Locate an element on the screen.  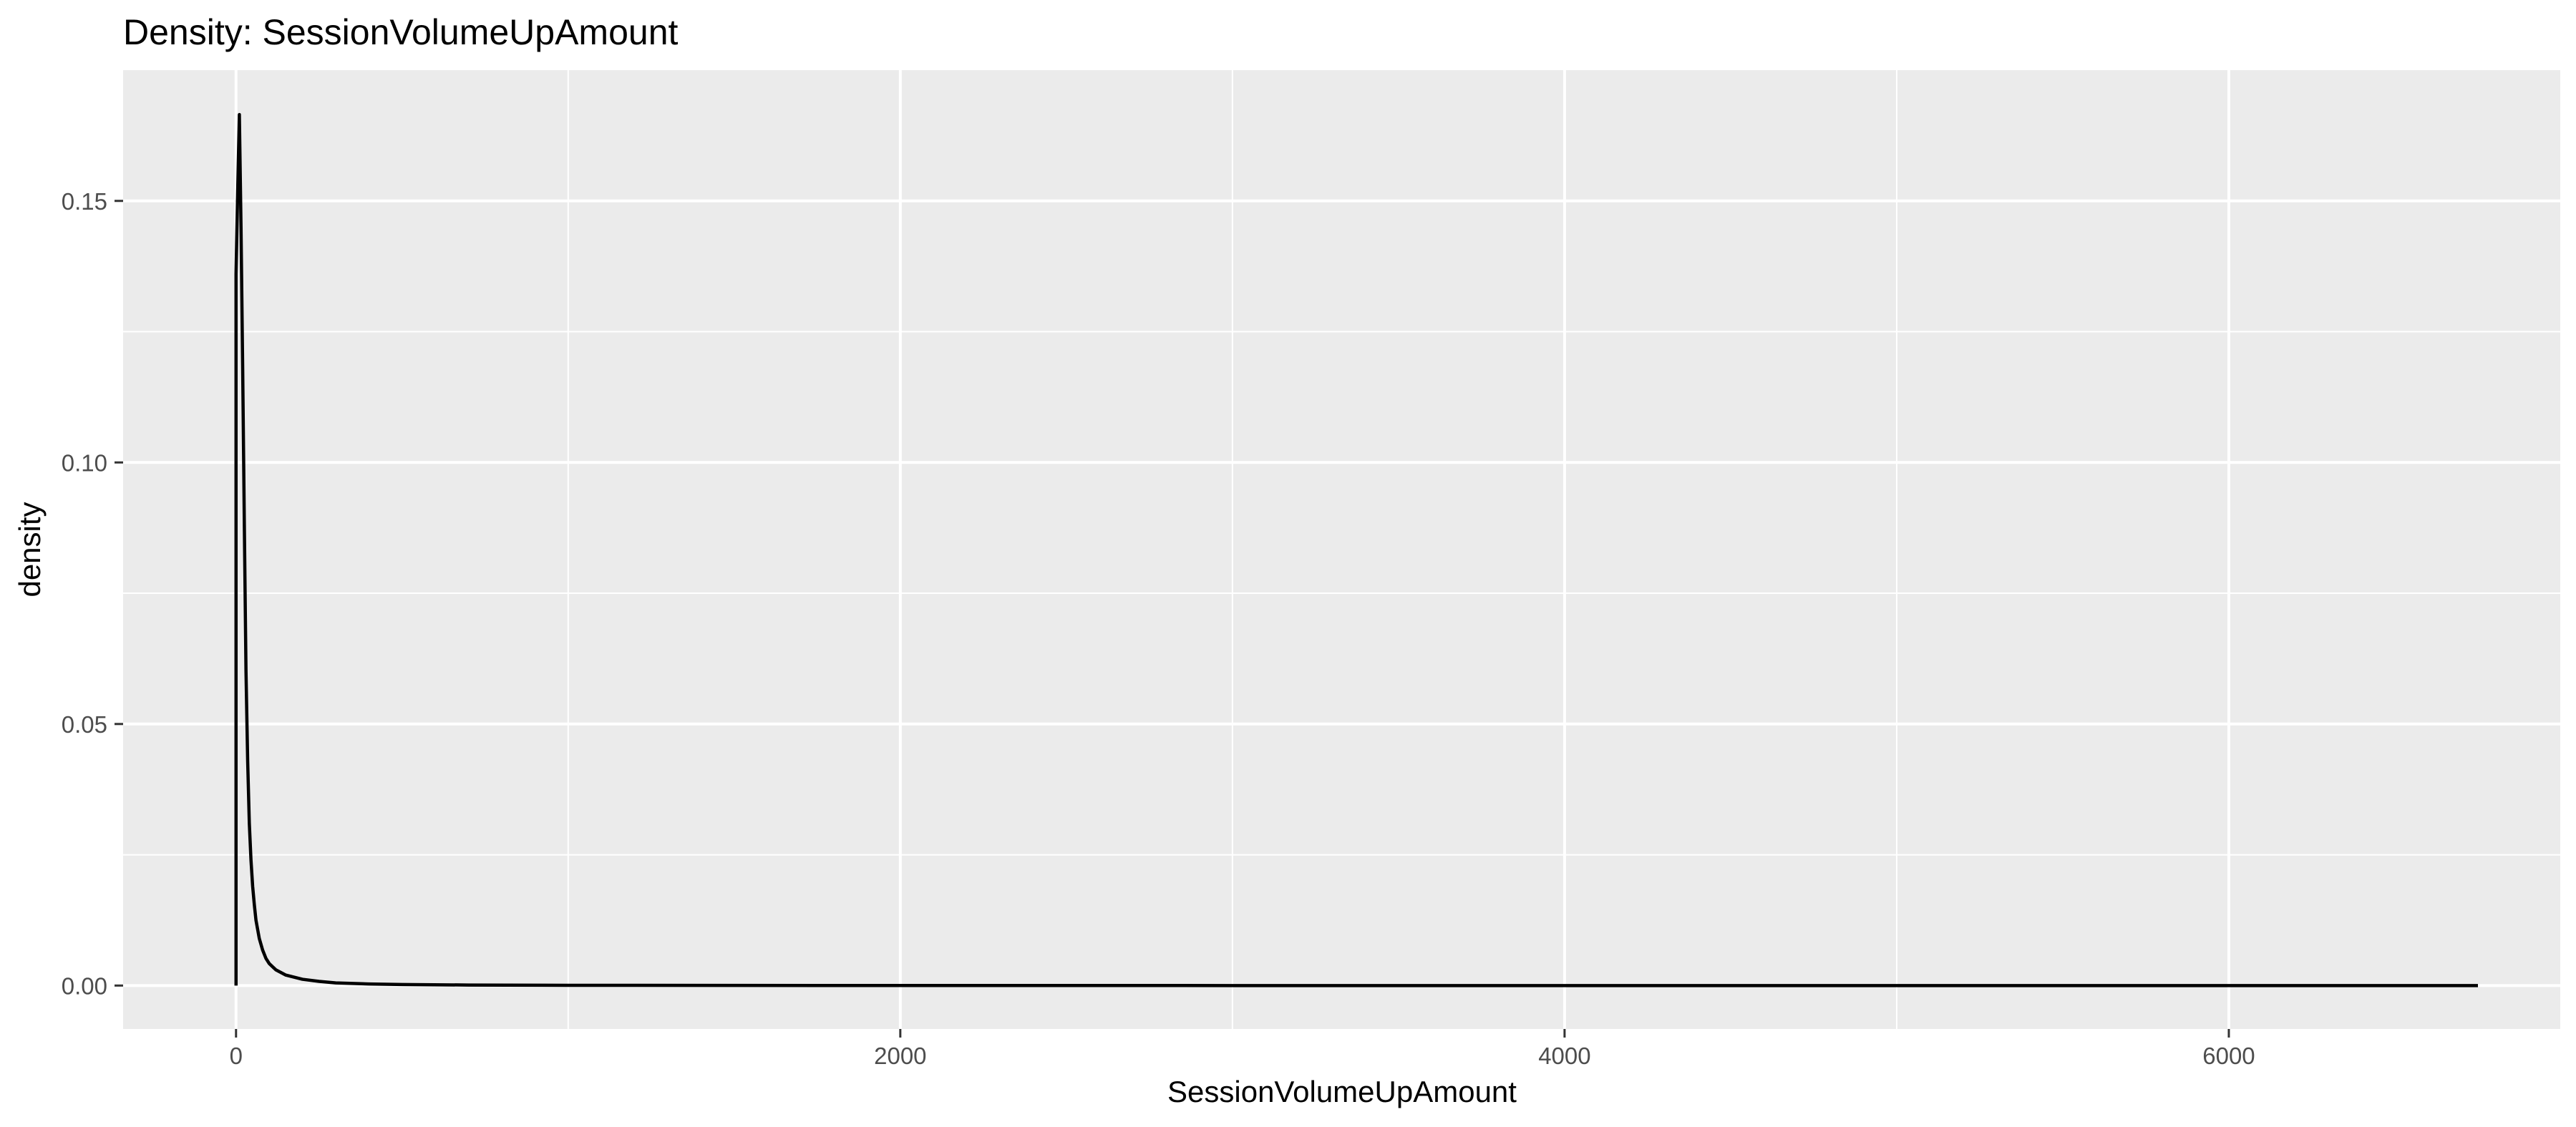
y-tick-label: 0.10 is located at coordinates (84, 462).